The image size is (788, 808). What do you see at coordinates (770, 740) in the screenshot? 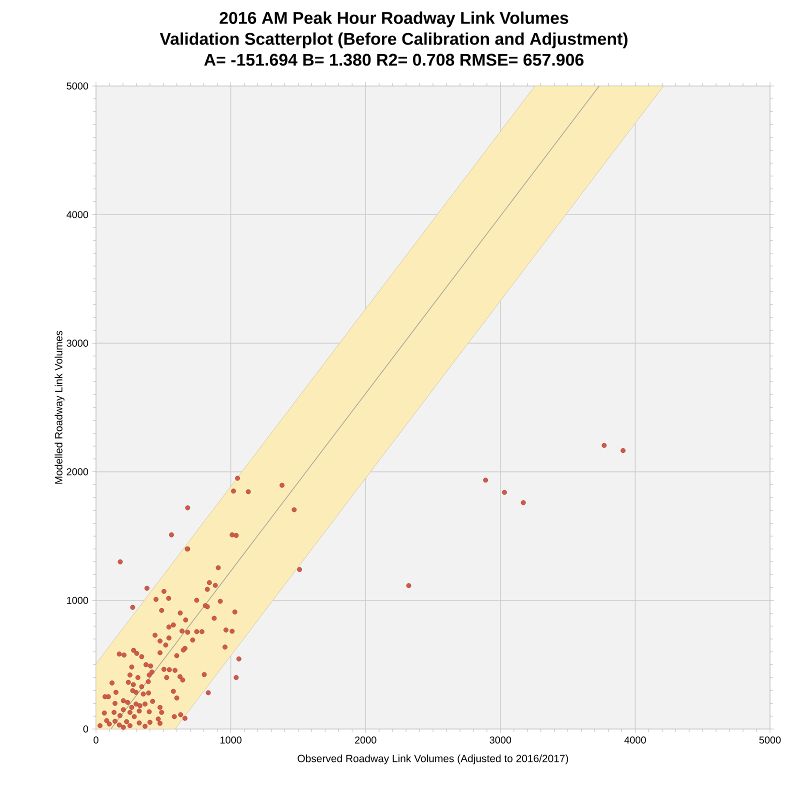
I see `x-tick-label: 5000` at bounding box center [770, 740].